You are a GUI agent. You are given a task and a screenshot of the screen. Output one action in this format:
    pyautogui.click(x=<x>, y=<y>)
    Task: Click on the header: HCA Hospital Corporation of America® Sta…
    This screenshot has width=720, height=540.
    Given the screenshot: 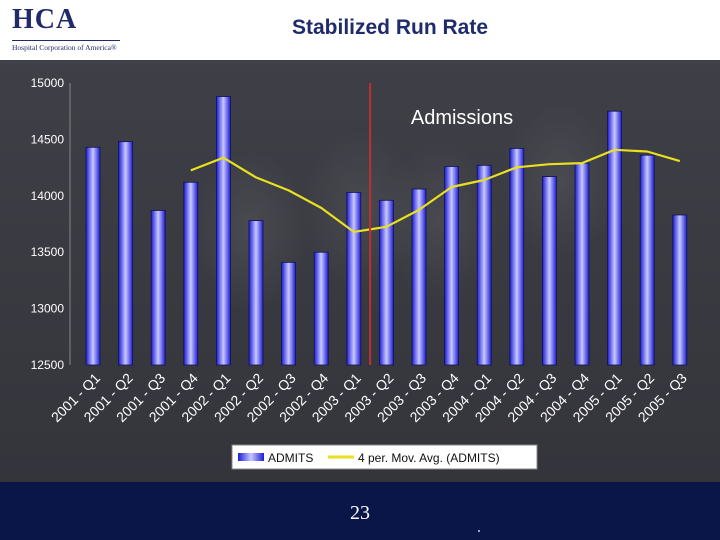 What is the action you would take?
    pyautogui.click(x=360, y=30)
    